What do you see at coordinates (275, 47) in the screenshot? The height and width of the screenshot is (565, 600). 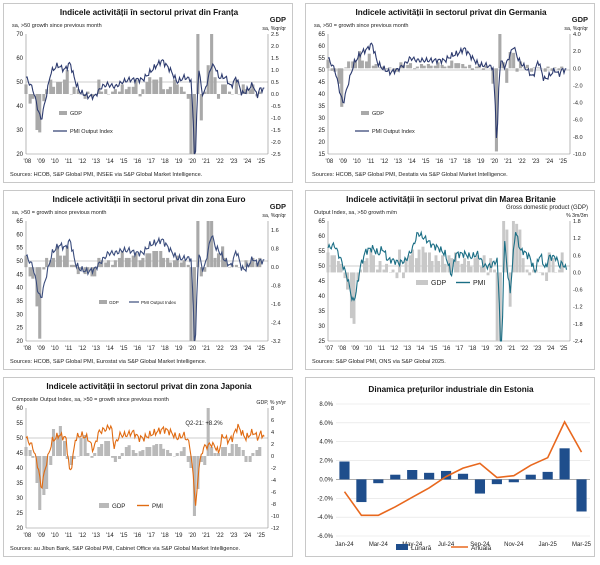 I see `y-right-tick: 2.0` at bounding box center [275, 47].